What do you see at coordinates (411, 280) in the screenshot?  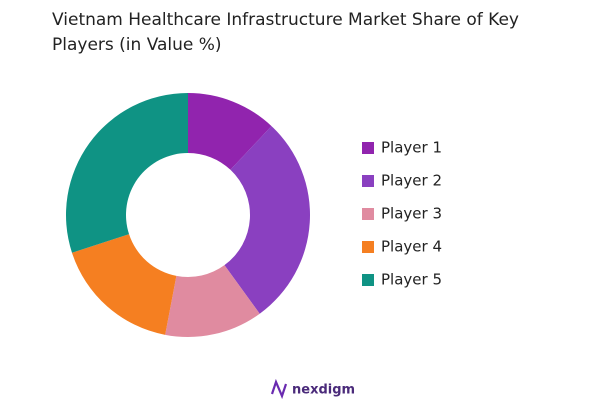 I see `legend-label: Player 5` at bounding box center [411, 280].